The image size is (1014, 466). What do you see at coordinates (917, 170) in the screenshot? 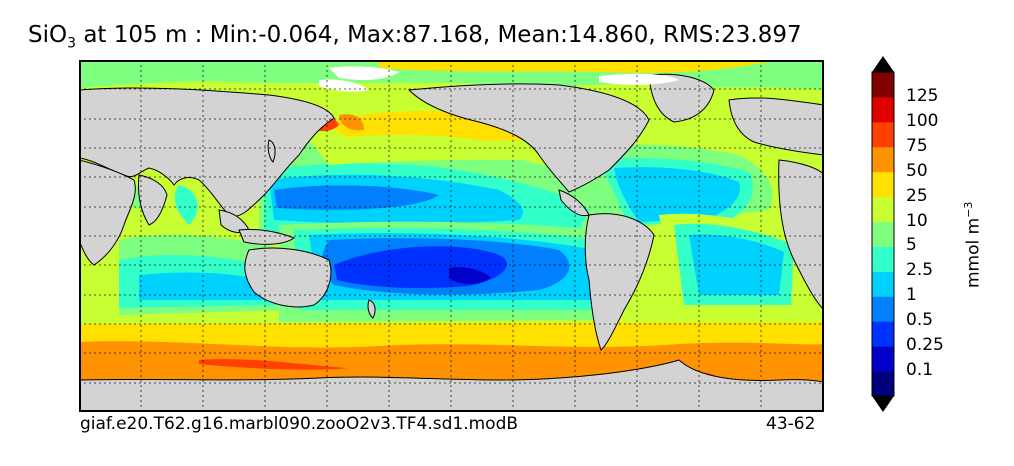
I see `colorbar-tick-label: 50` at bounding box center [917, 170].